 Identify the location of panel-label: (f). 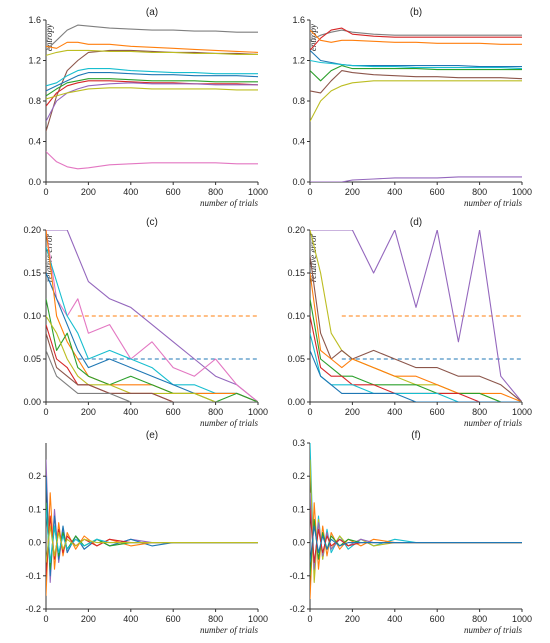
(415, 435).